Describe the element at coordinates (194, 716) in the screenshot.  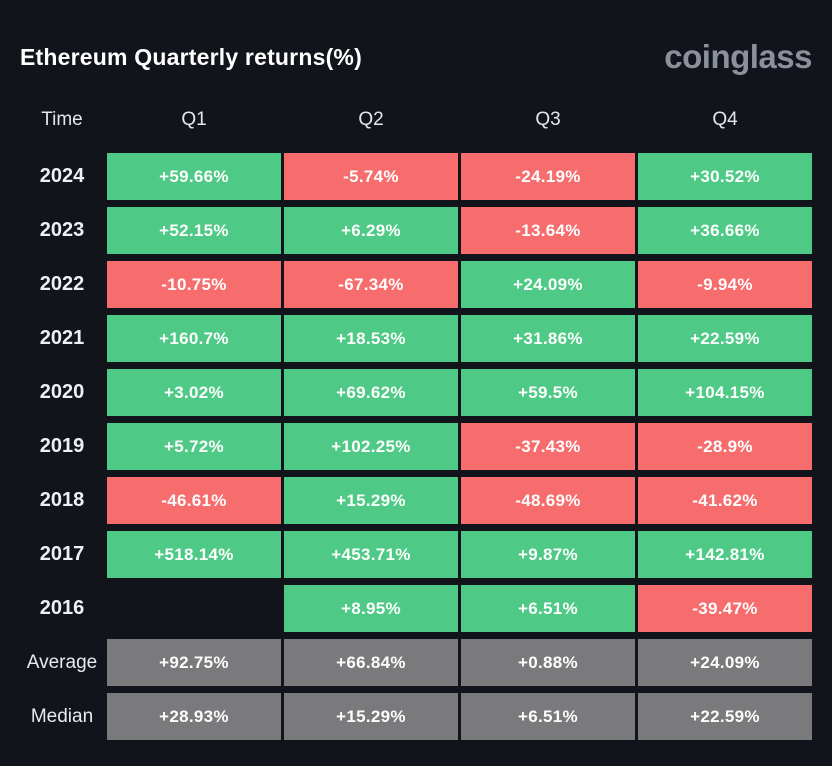
I see `return-cell: +28.93%` at that location.